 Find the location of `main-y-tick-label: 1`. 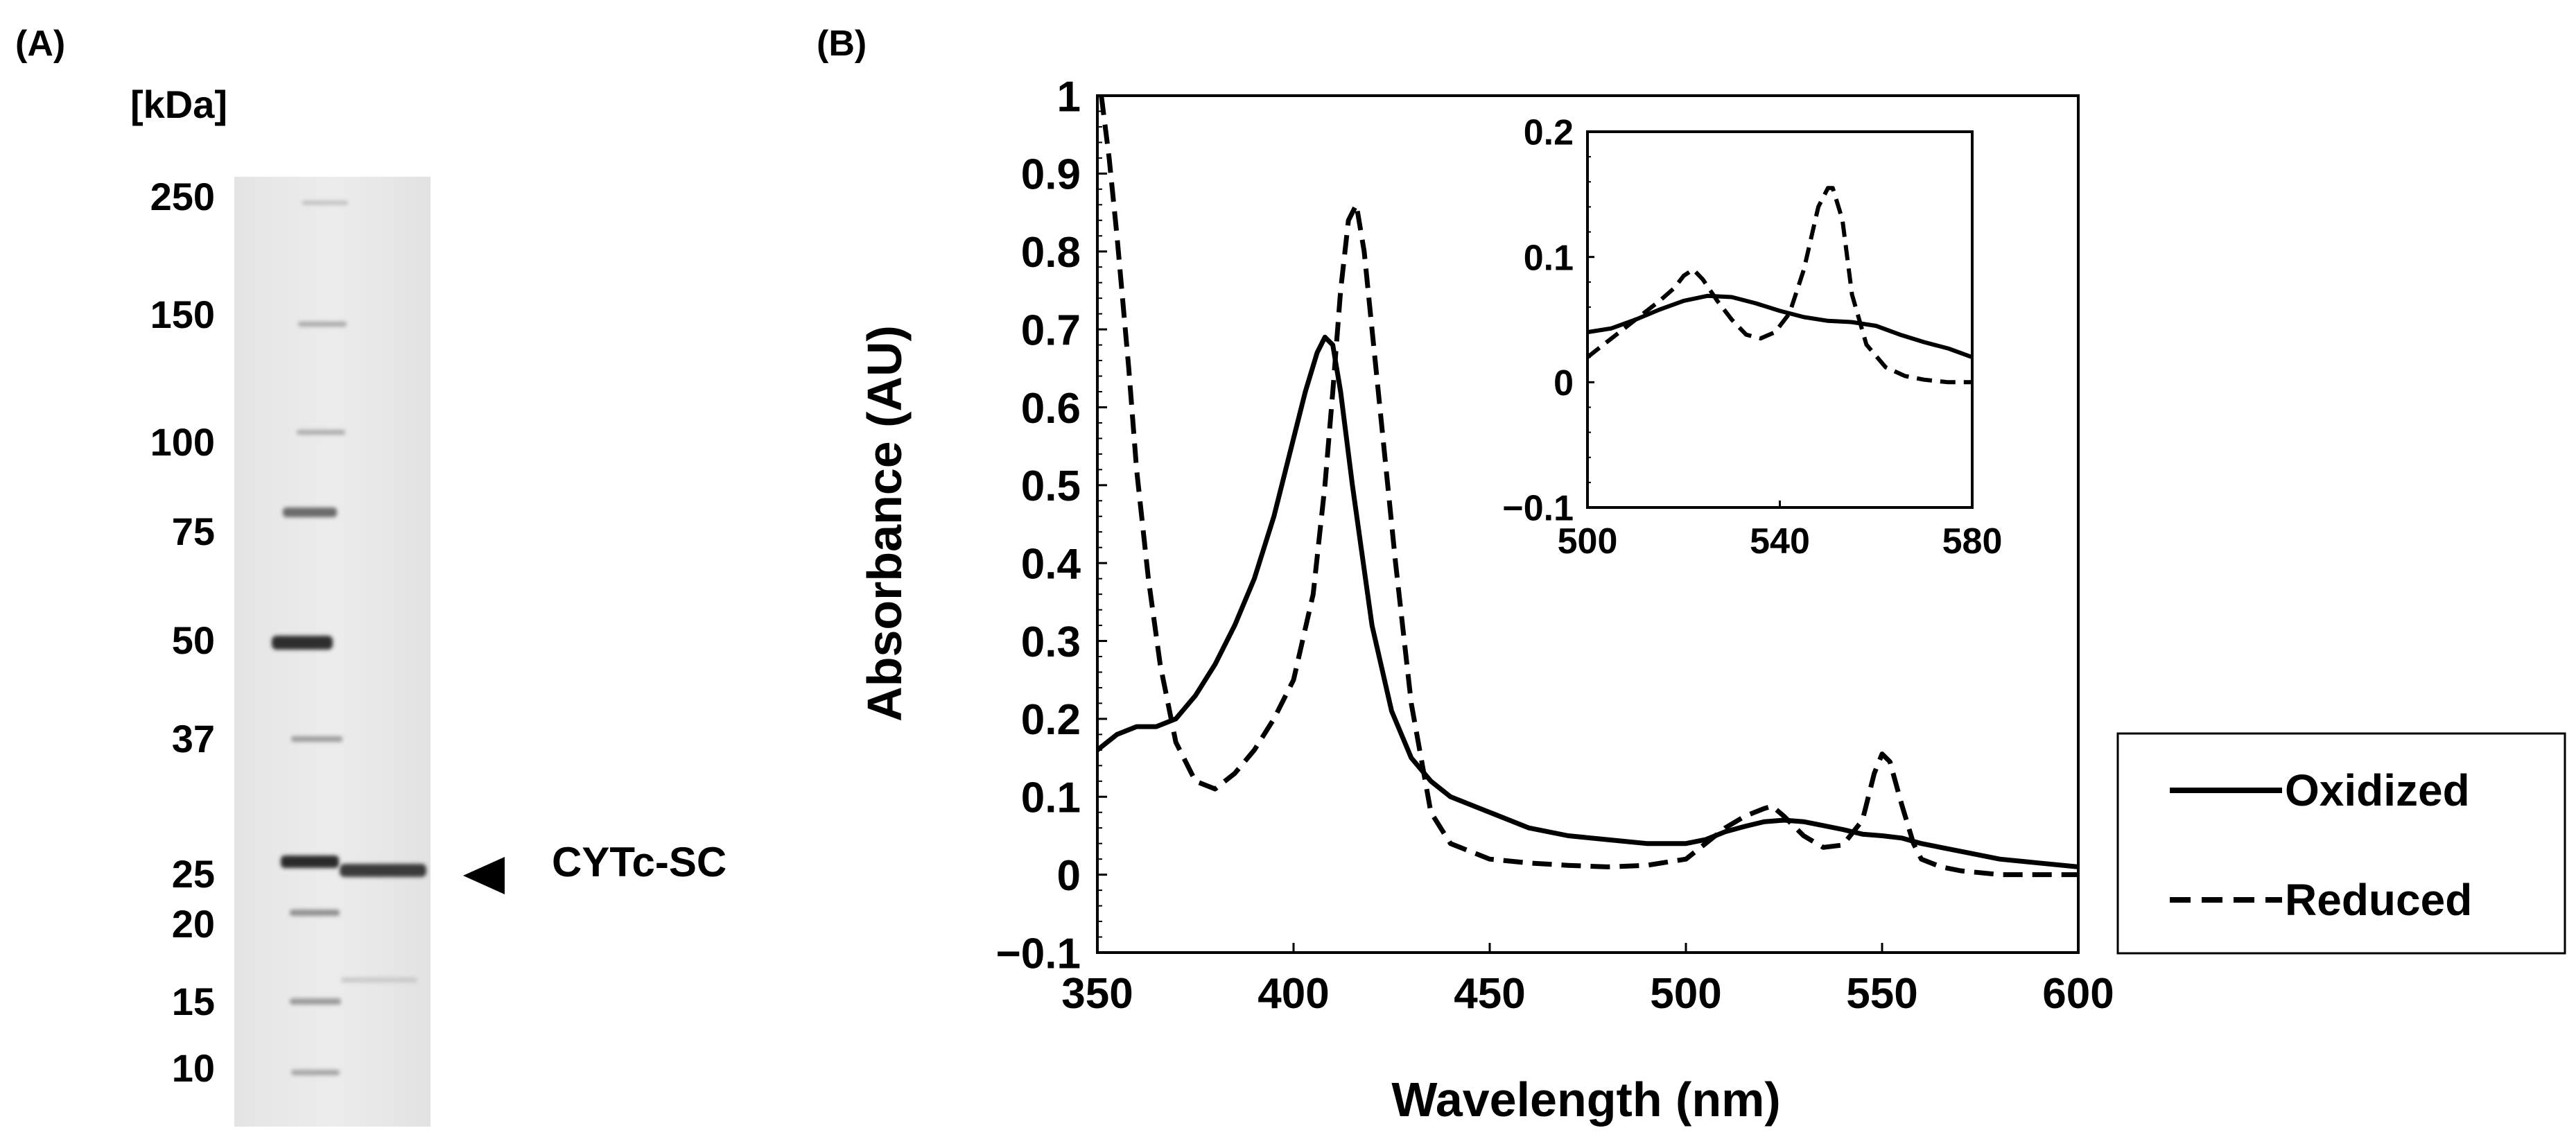

main-y-tick-label: 1 is located at coordinates (1069, 97).